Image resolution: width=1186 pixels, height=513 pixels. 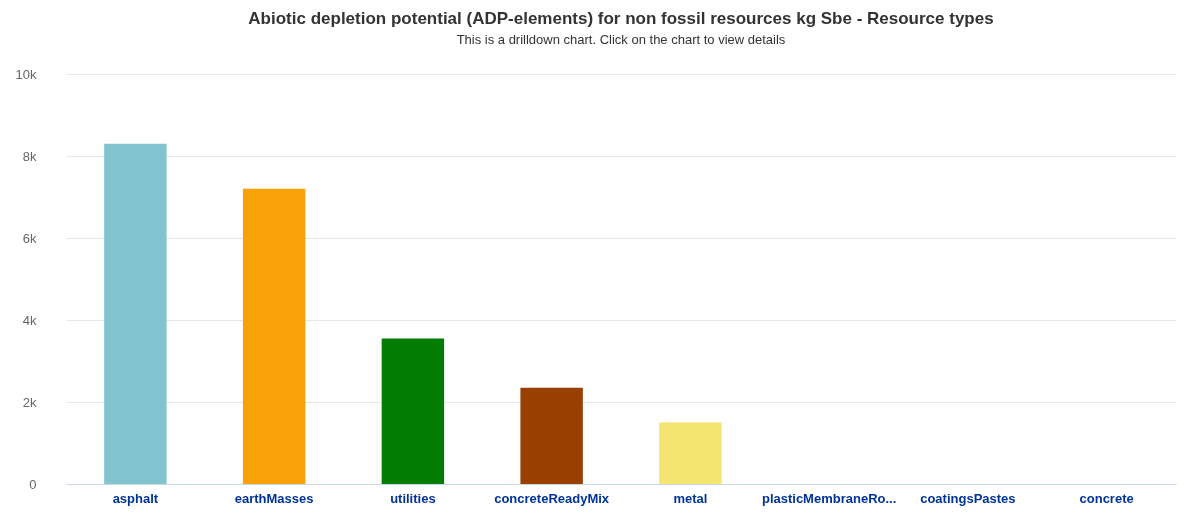 What do you see at coordinates (33, 484) in the screenshot?
I see `y-tick-label: 0` at bounding box center [33, 484].